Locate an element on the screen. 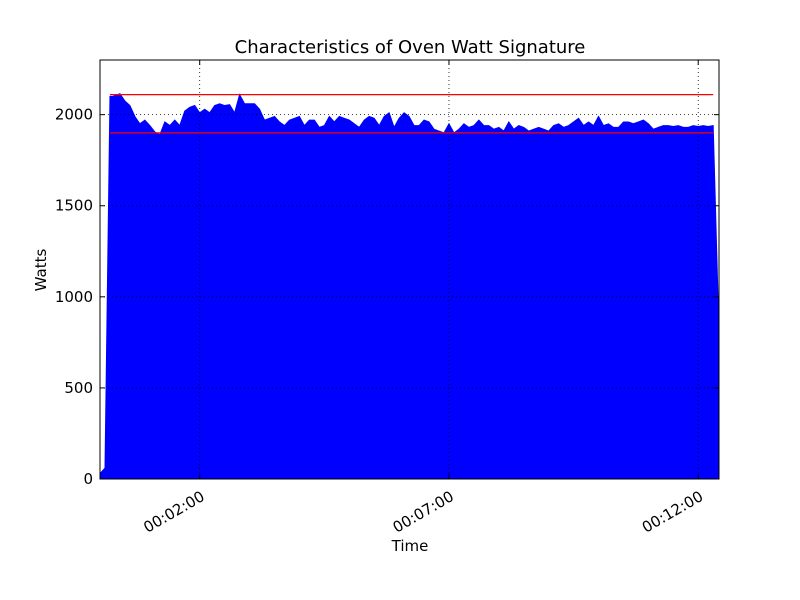 Image resolution: width=800 pixels, height=600 pixels. y-tick-label-1: 500 is located at coordinates (78, 388).